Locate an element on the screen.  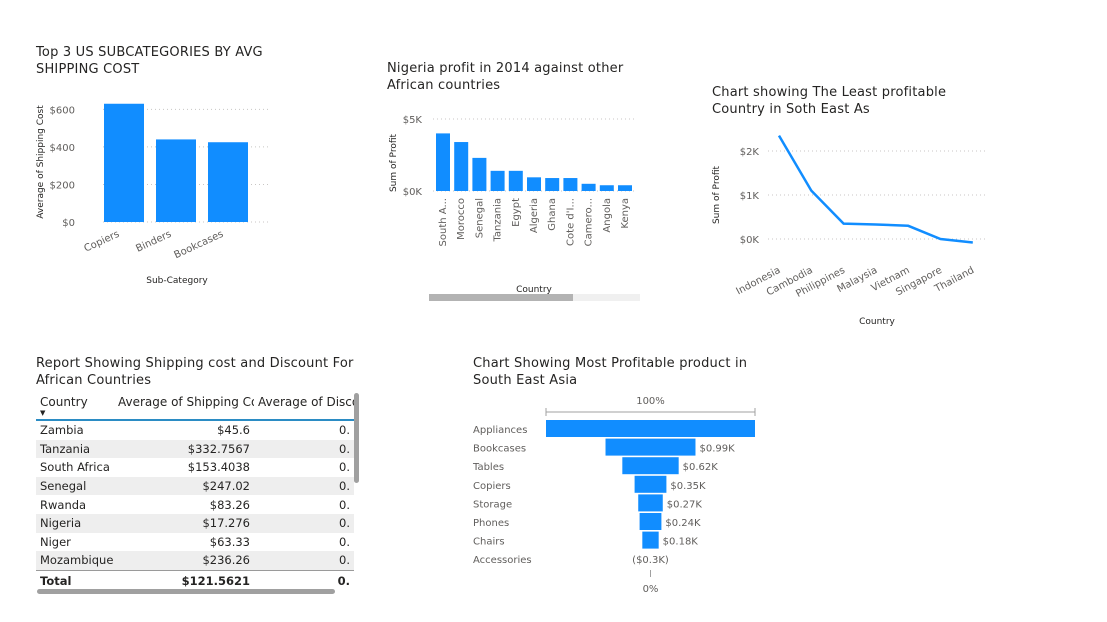
table-row: Mozambique $236.26 0. is located at coordinates (195, 561).